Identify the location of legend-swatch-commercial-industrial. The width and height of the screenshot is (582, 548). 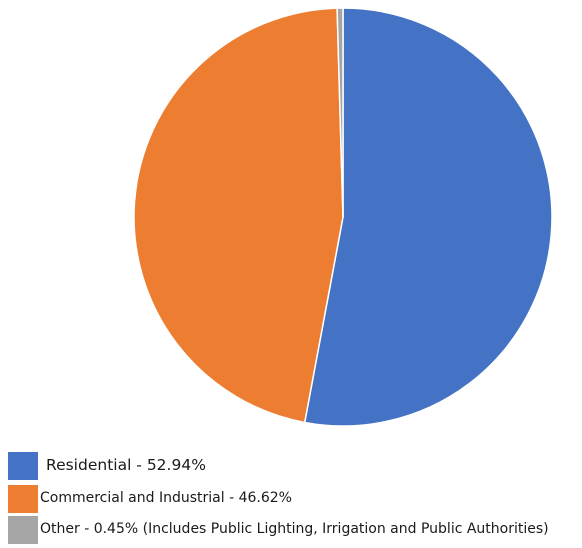
(23, 499).